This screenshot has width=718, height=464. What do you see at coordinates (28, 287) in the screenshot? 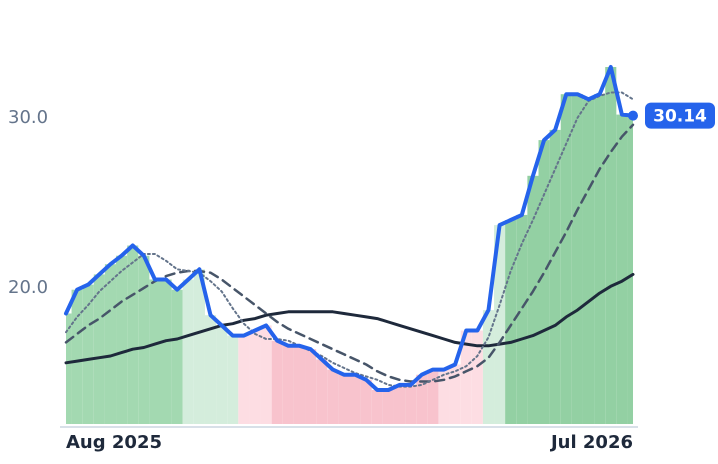
I see `y-tick-label: 20.0` at bounding box center [28, 287].